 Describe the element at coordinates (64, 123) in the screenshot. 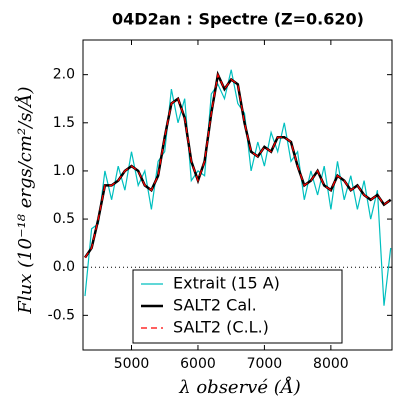

I see `y-tick-label: 1.5` at that location.